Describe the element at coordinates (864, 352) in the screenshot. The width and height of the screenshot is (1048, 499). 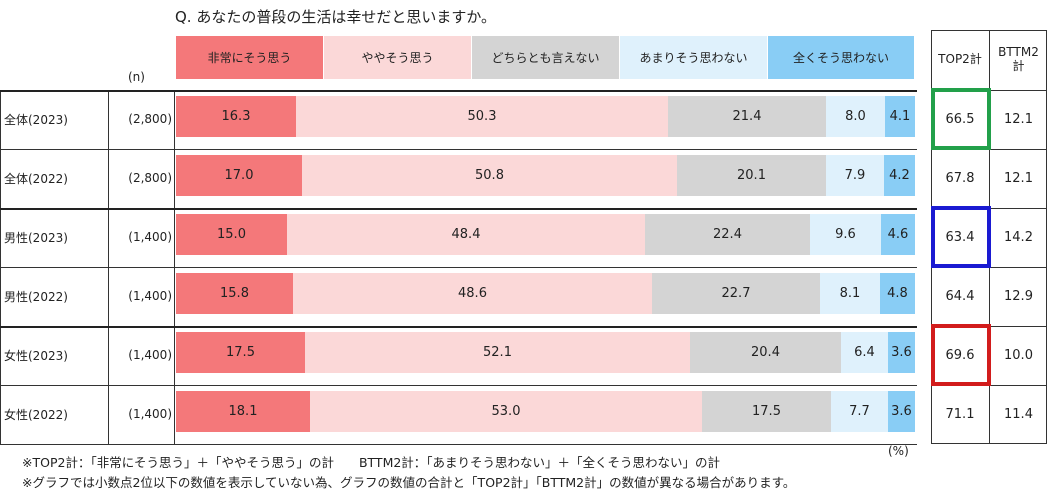
I see `bar-segment-4: 6.4` at that location.